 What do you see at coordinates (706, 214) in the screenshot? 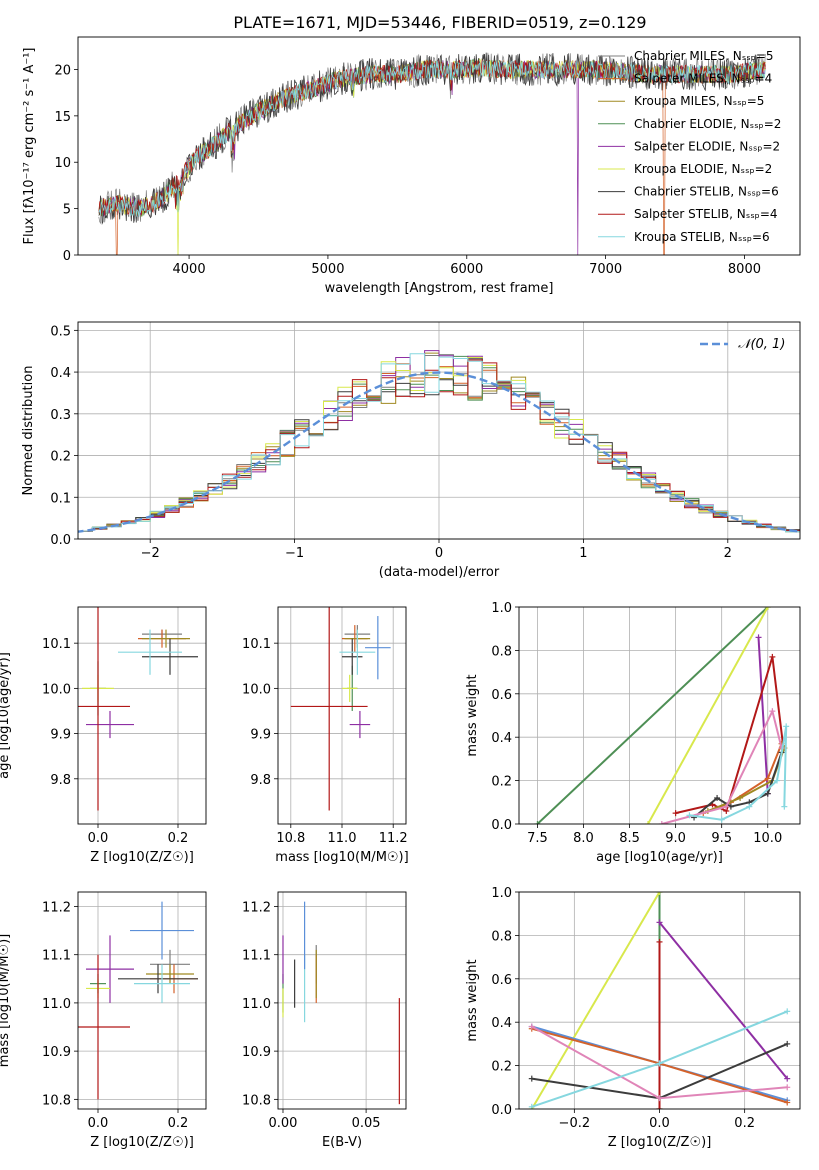
I see `legend-entry: Salpeter STELIB, Nₛₛₚ=4` at bounding box center [706, 214].